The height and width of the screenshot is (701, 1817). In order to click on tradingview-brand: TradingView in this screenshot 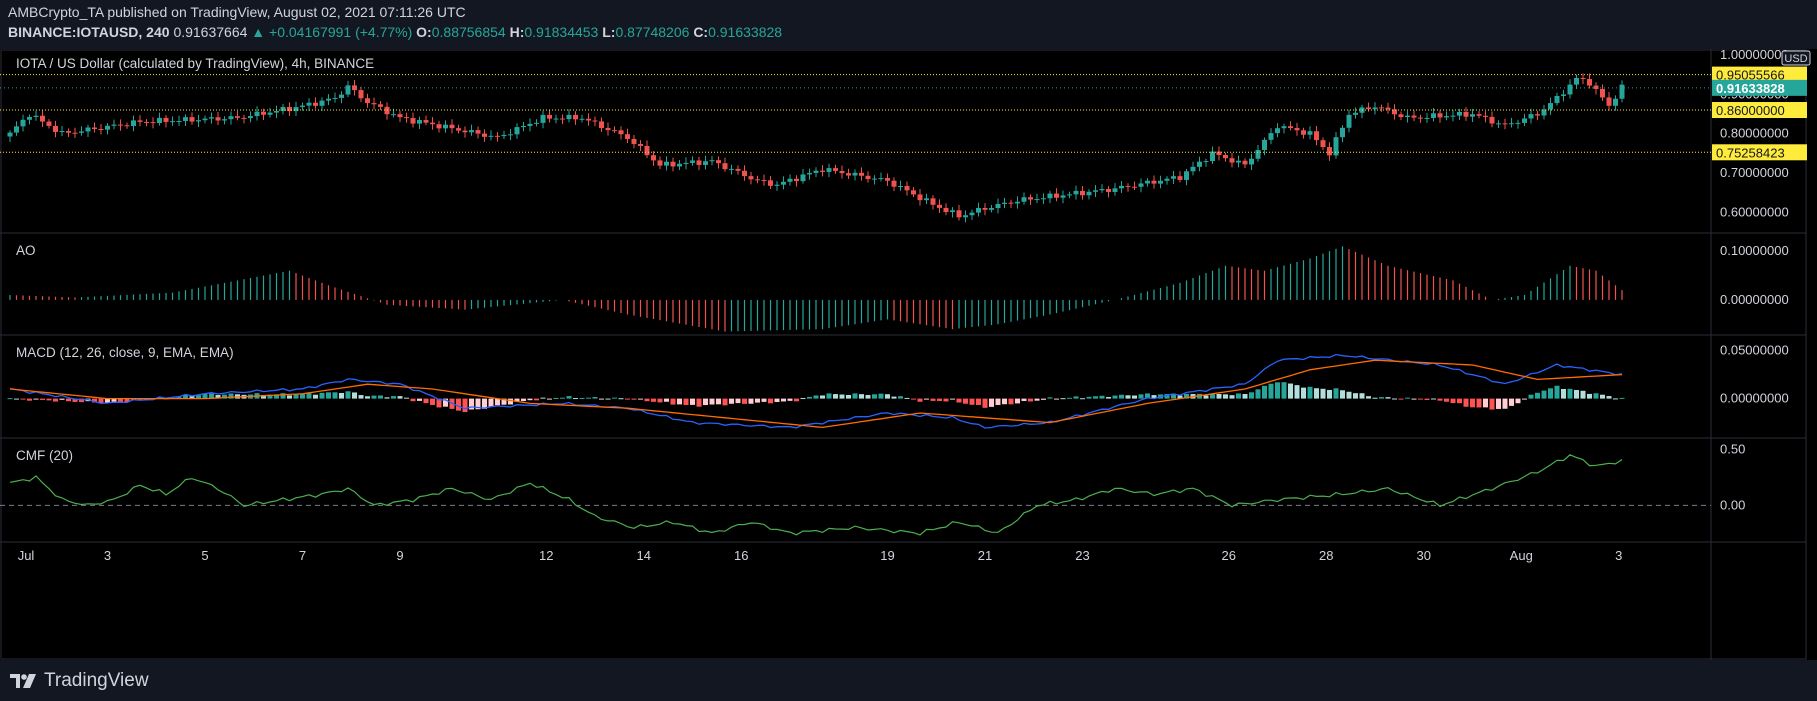, I will do `click(79, 681)`.